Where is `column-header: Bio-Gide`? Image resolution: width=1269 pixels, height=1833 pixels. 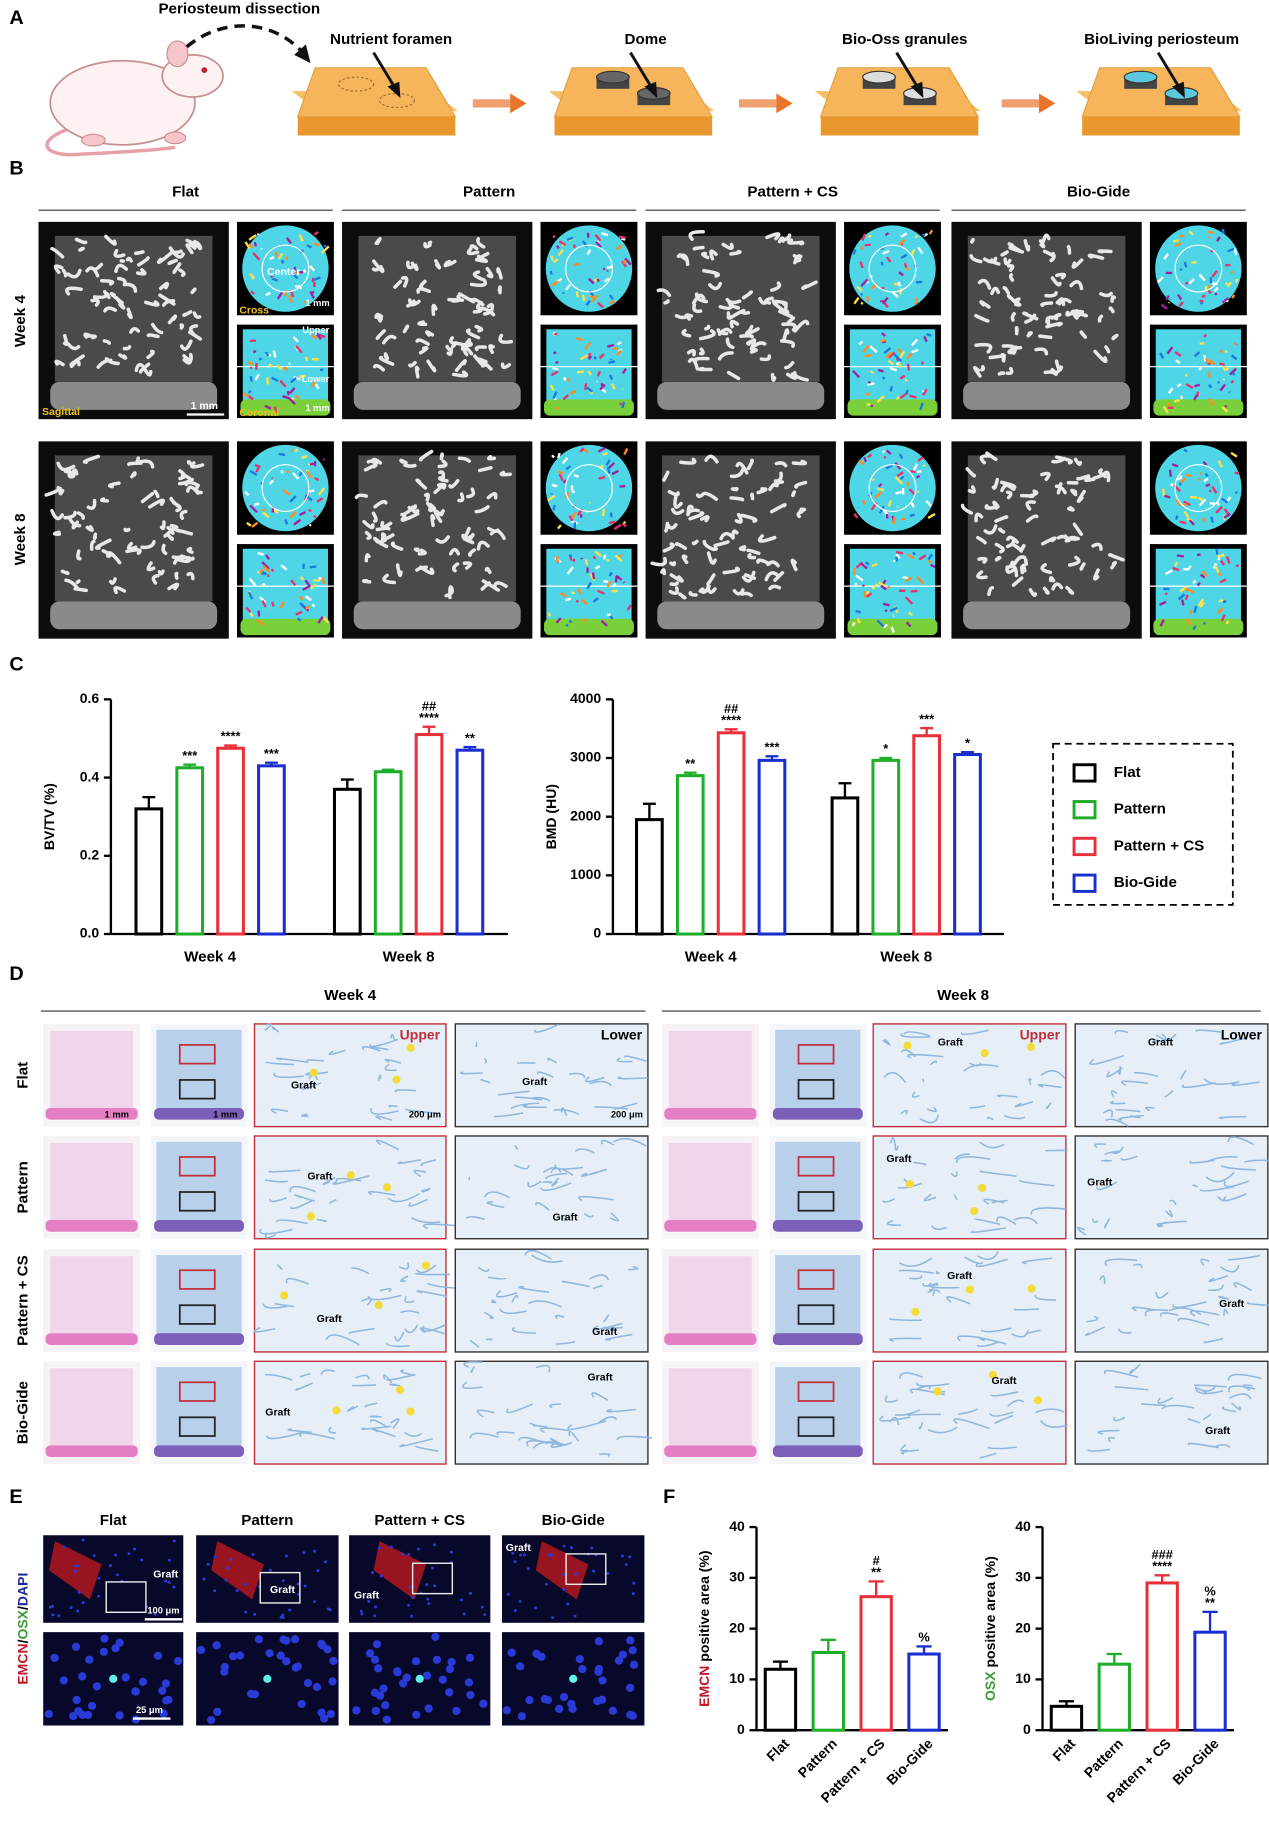 column-header: Bio-Gide is located at coordinates (573, 1520).